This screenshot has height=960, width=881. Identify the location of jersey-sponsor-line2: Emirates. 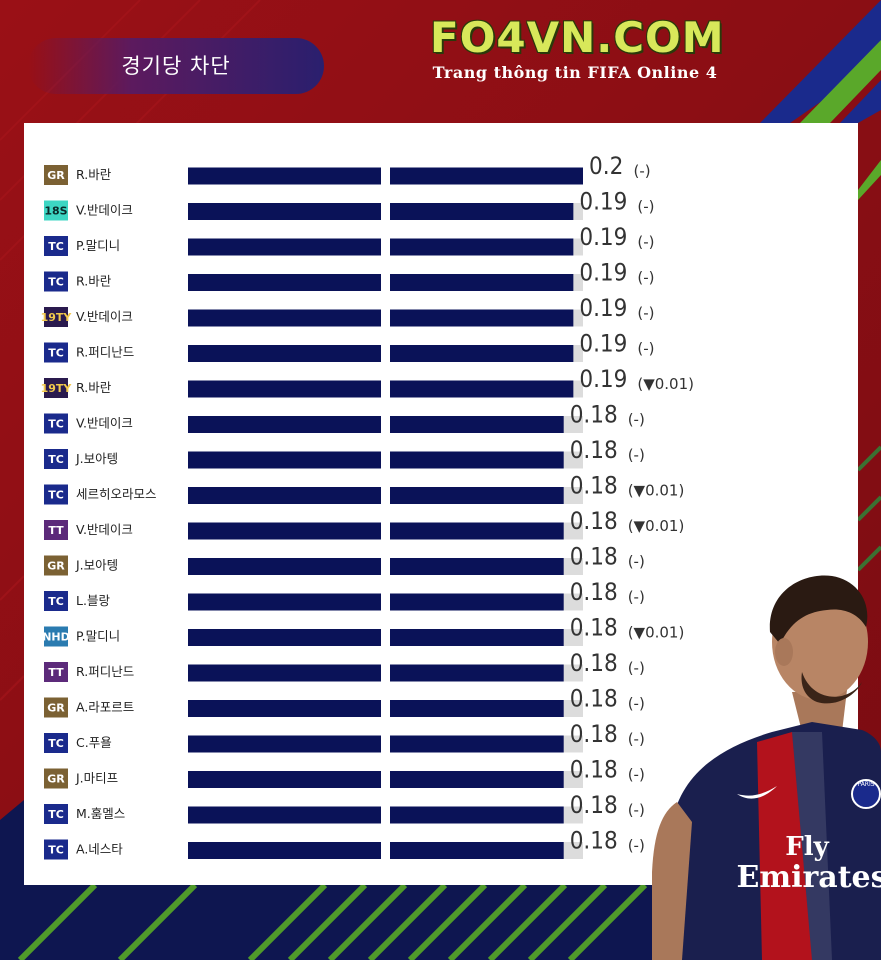
(808, 877).